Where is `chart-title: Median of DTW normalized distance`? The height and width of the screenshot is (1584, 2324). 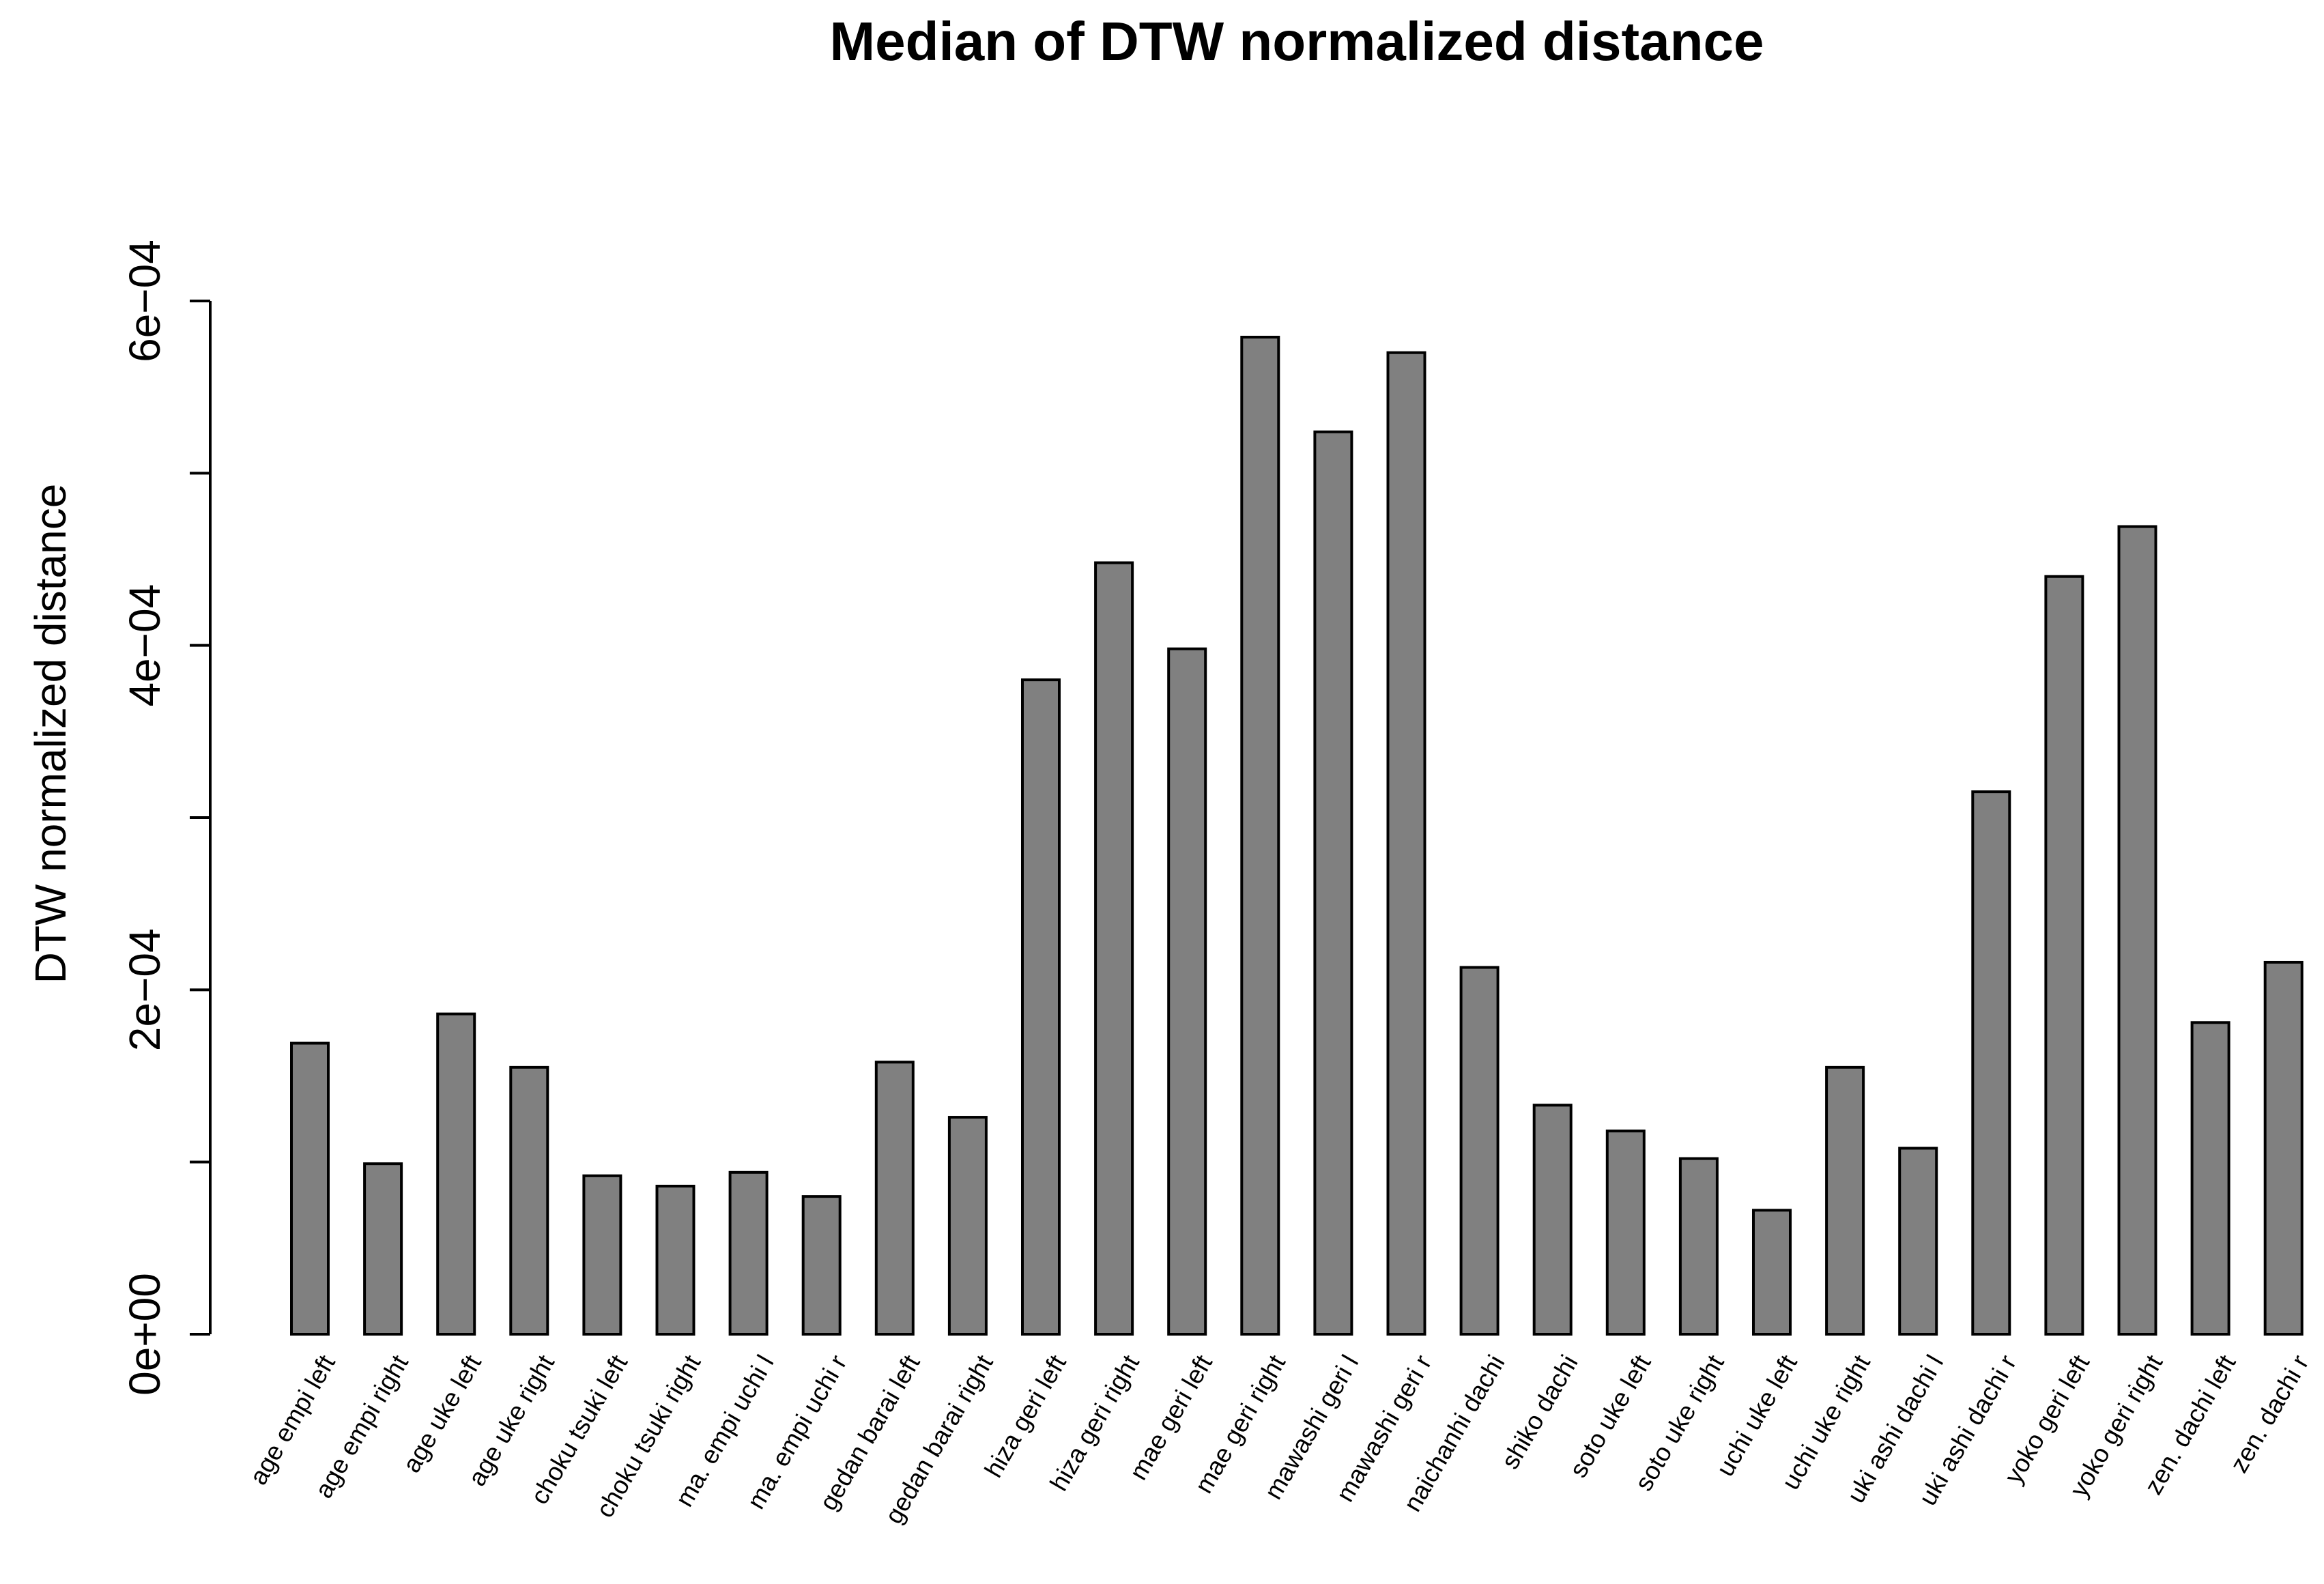 chart-title: Median of DTW normalized distance is located at coordinates (1296, 41).